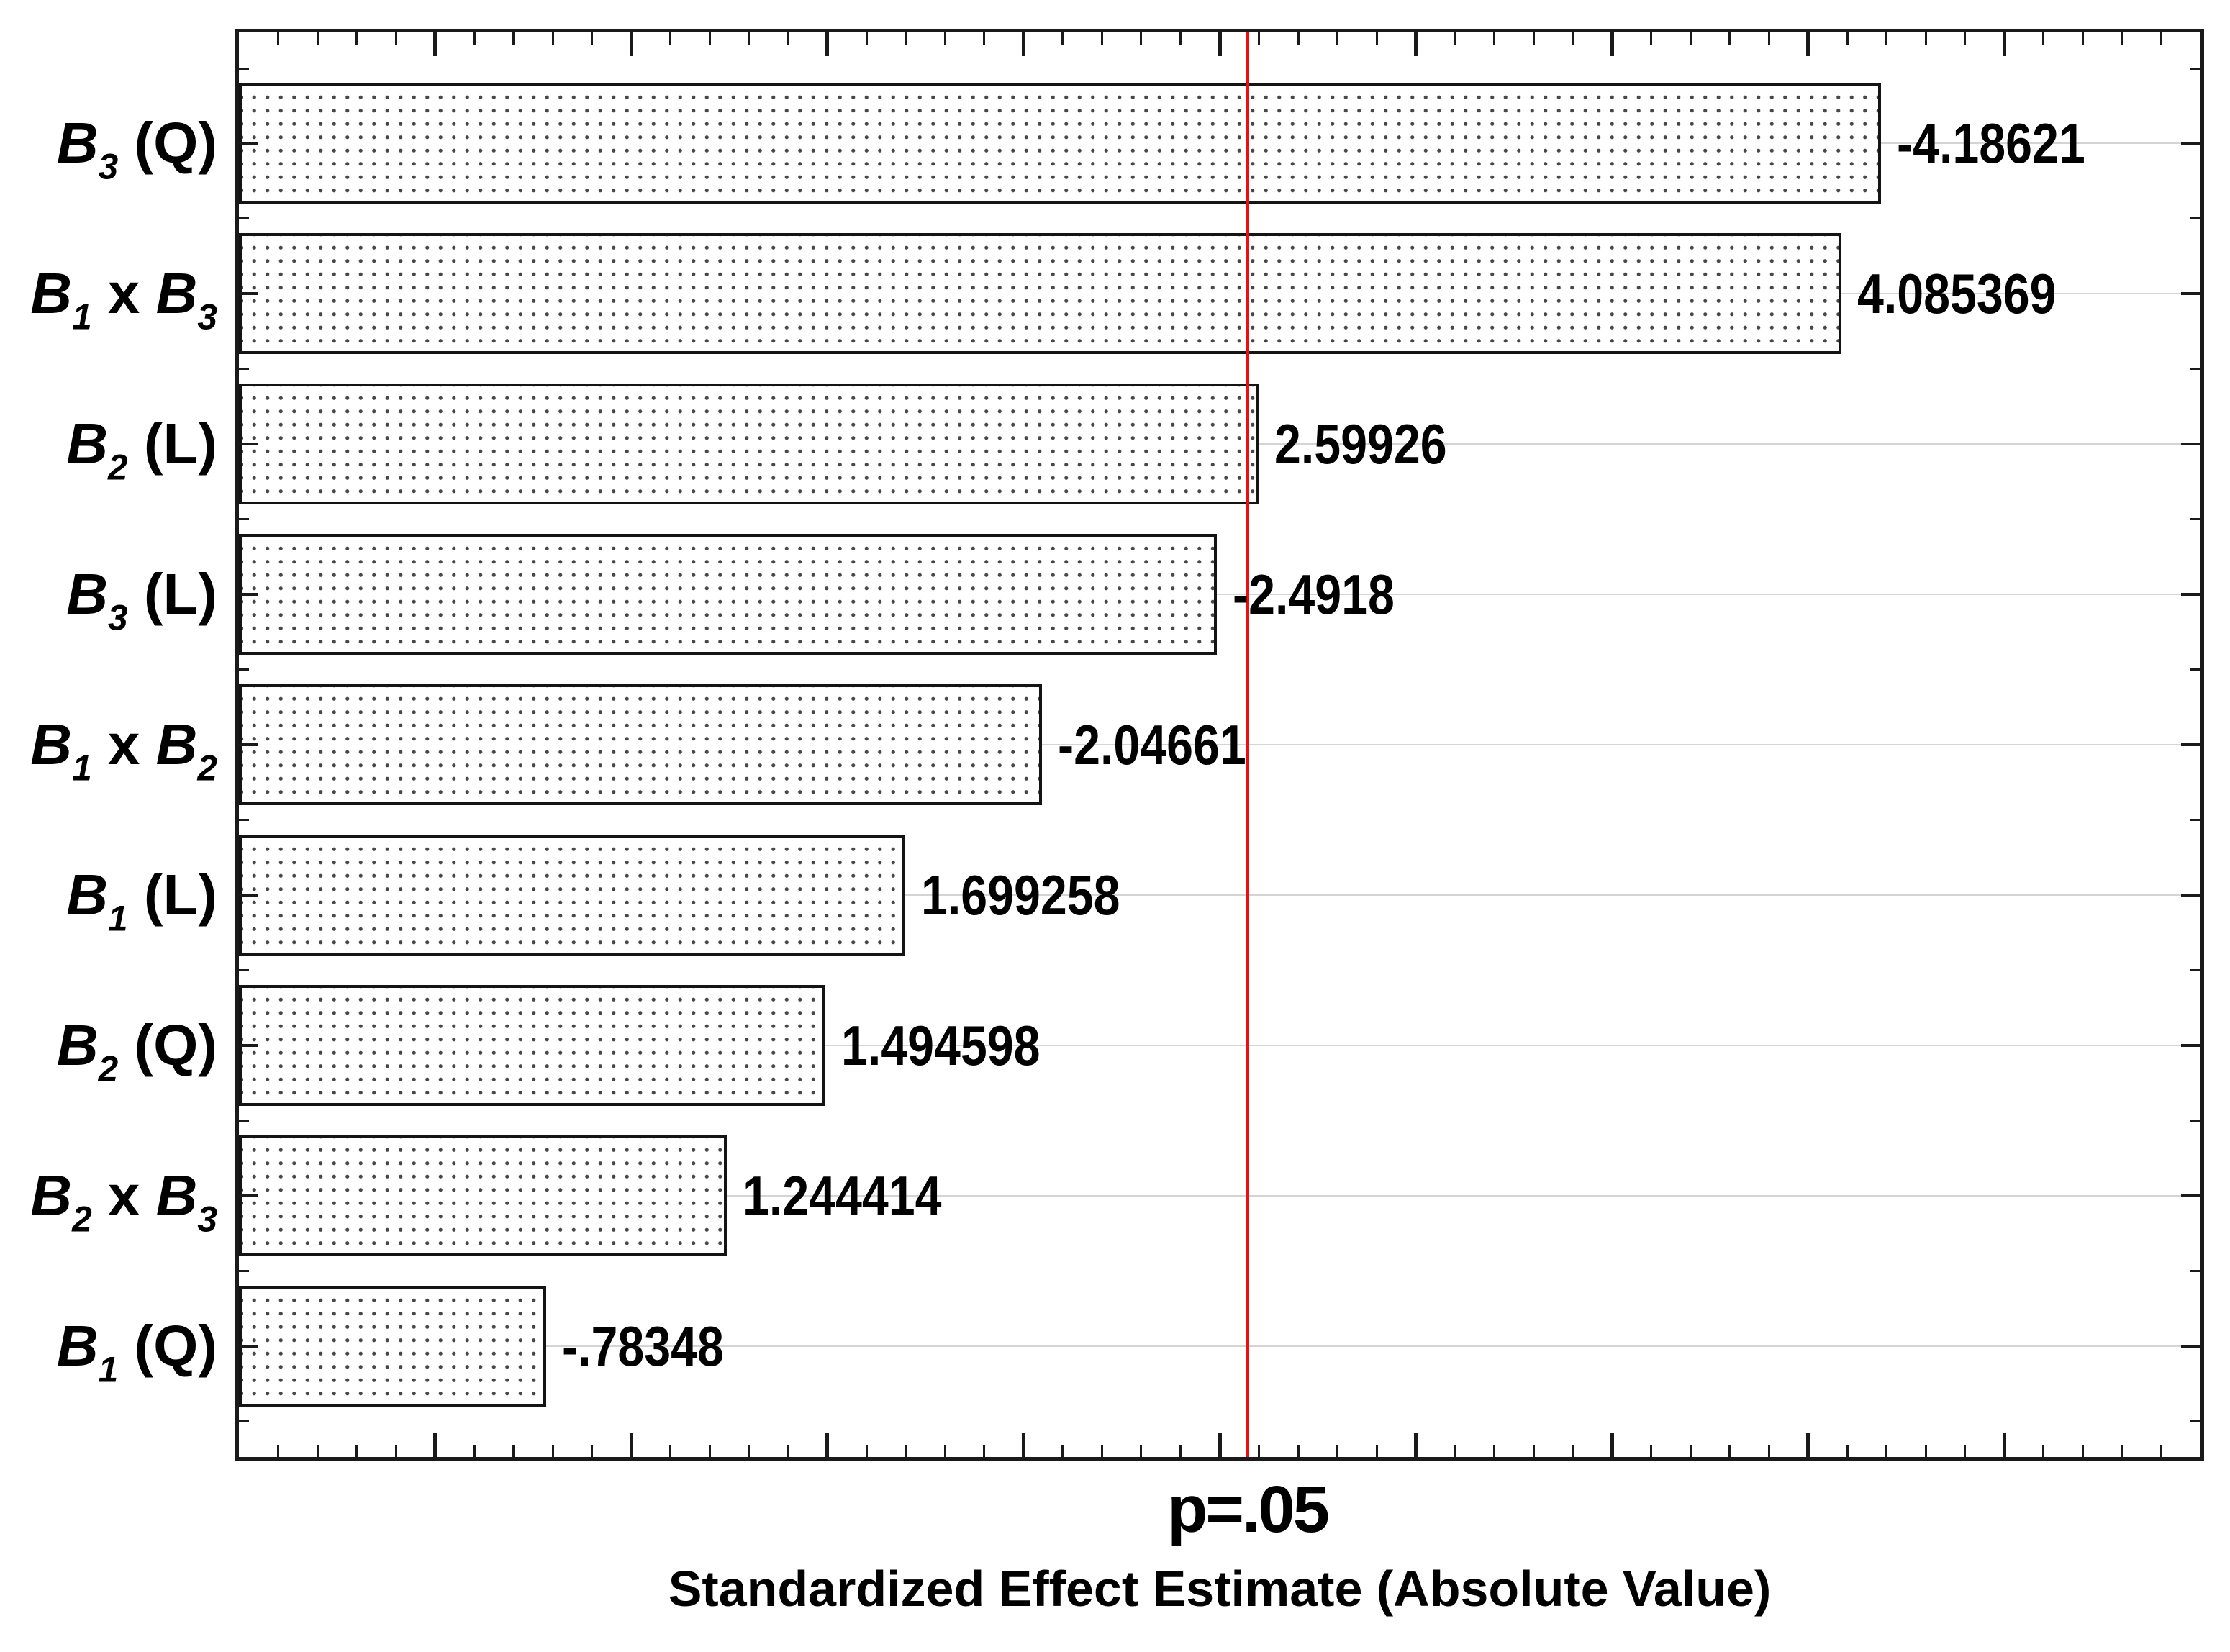 The width and height of the screenshot is (2230, 1652). What do you see at coordinates (168, 1345) in the screenshot?
I see `label-text: (Q)` at bounding box center [168, 1345].